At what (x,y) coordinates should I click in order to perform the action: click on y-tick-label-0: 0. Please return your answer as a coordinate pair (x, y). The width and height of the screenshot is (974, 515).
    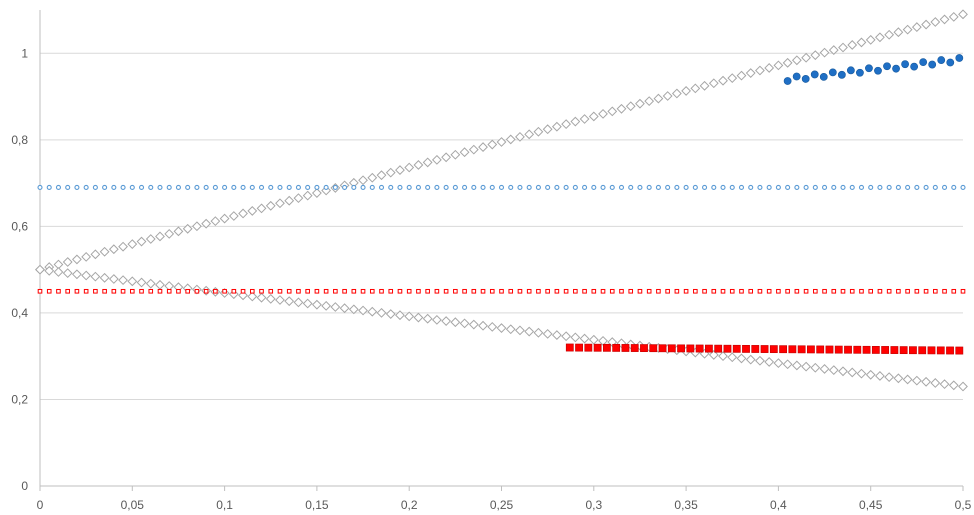
    Looking at the image, I should click on (24, 486).